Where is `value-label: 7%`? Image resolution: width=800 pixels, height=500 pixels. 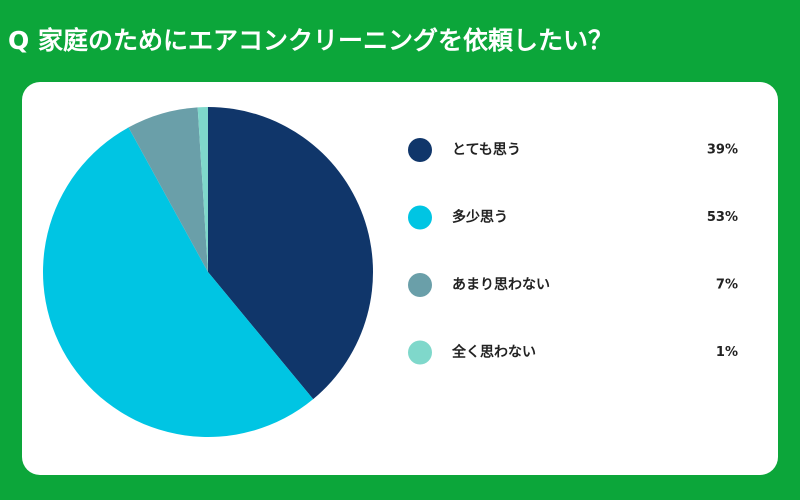 value-label: 7% is located at coordinates (727, 285).